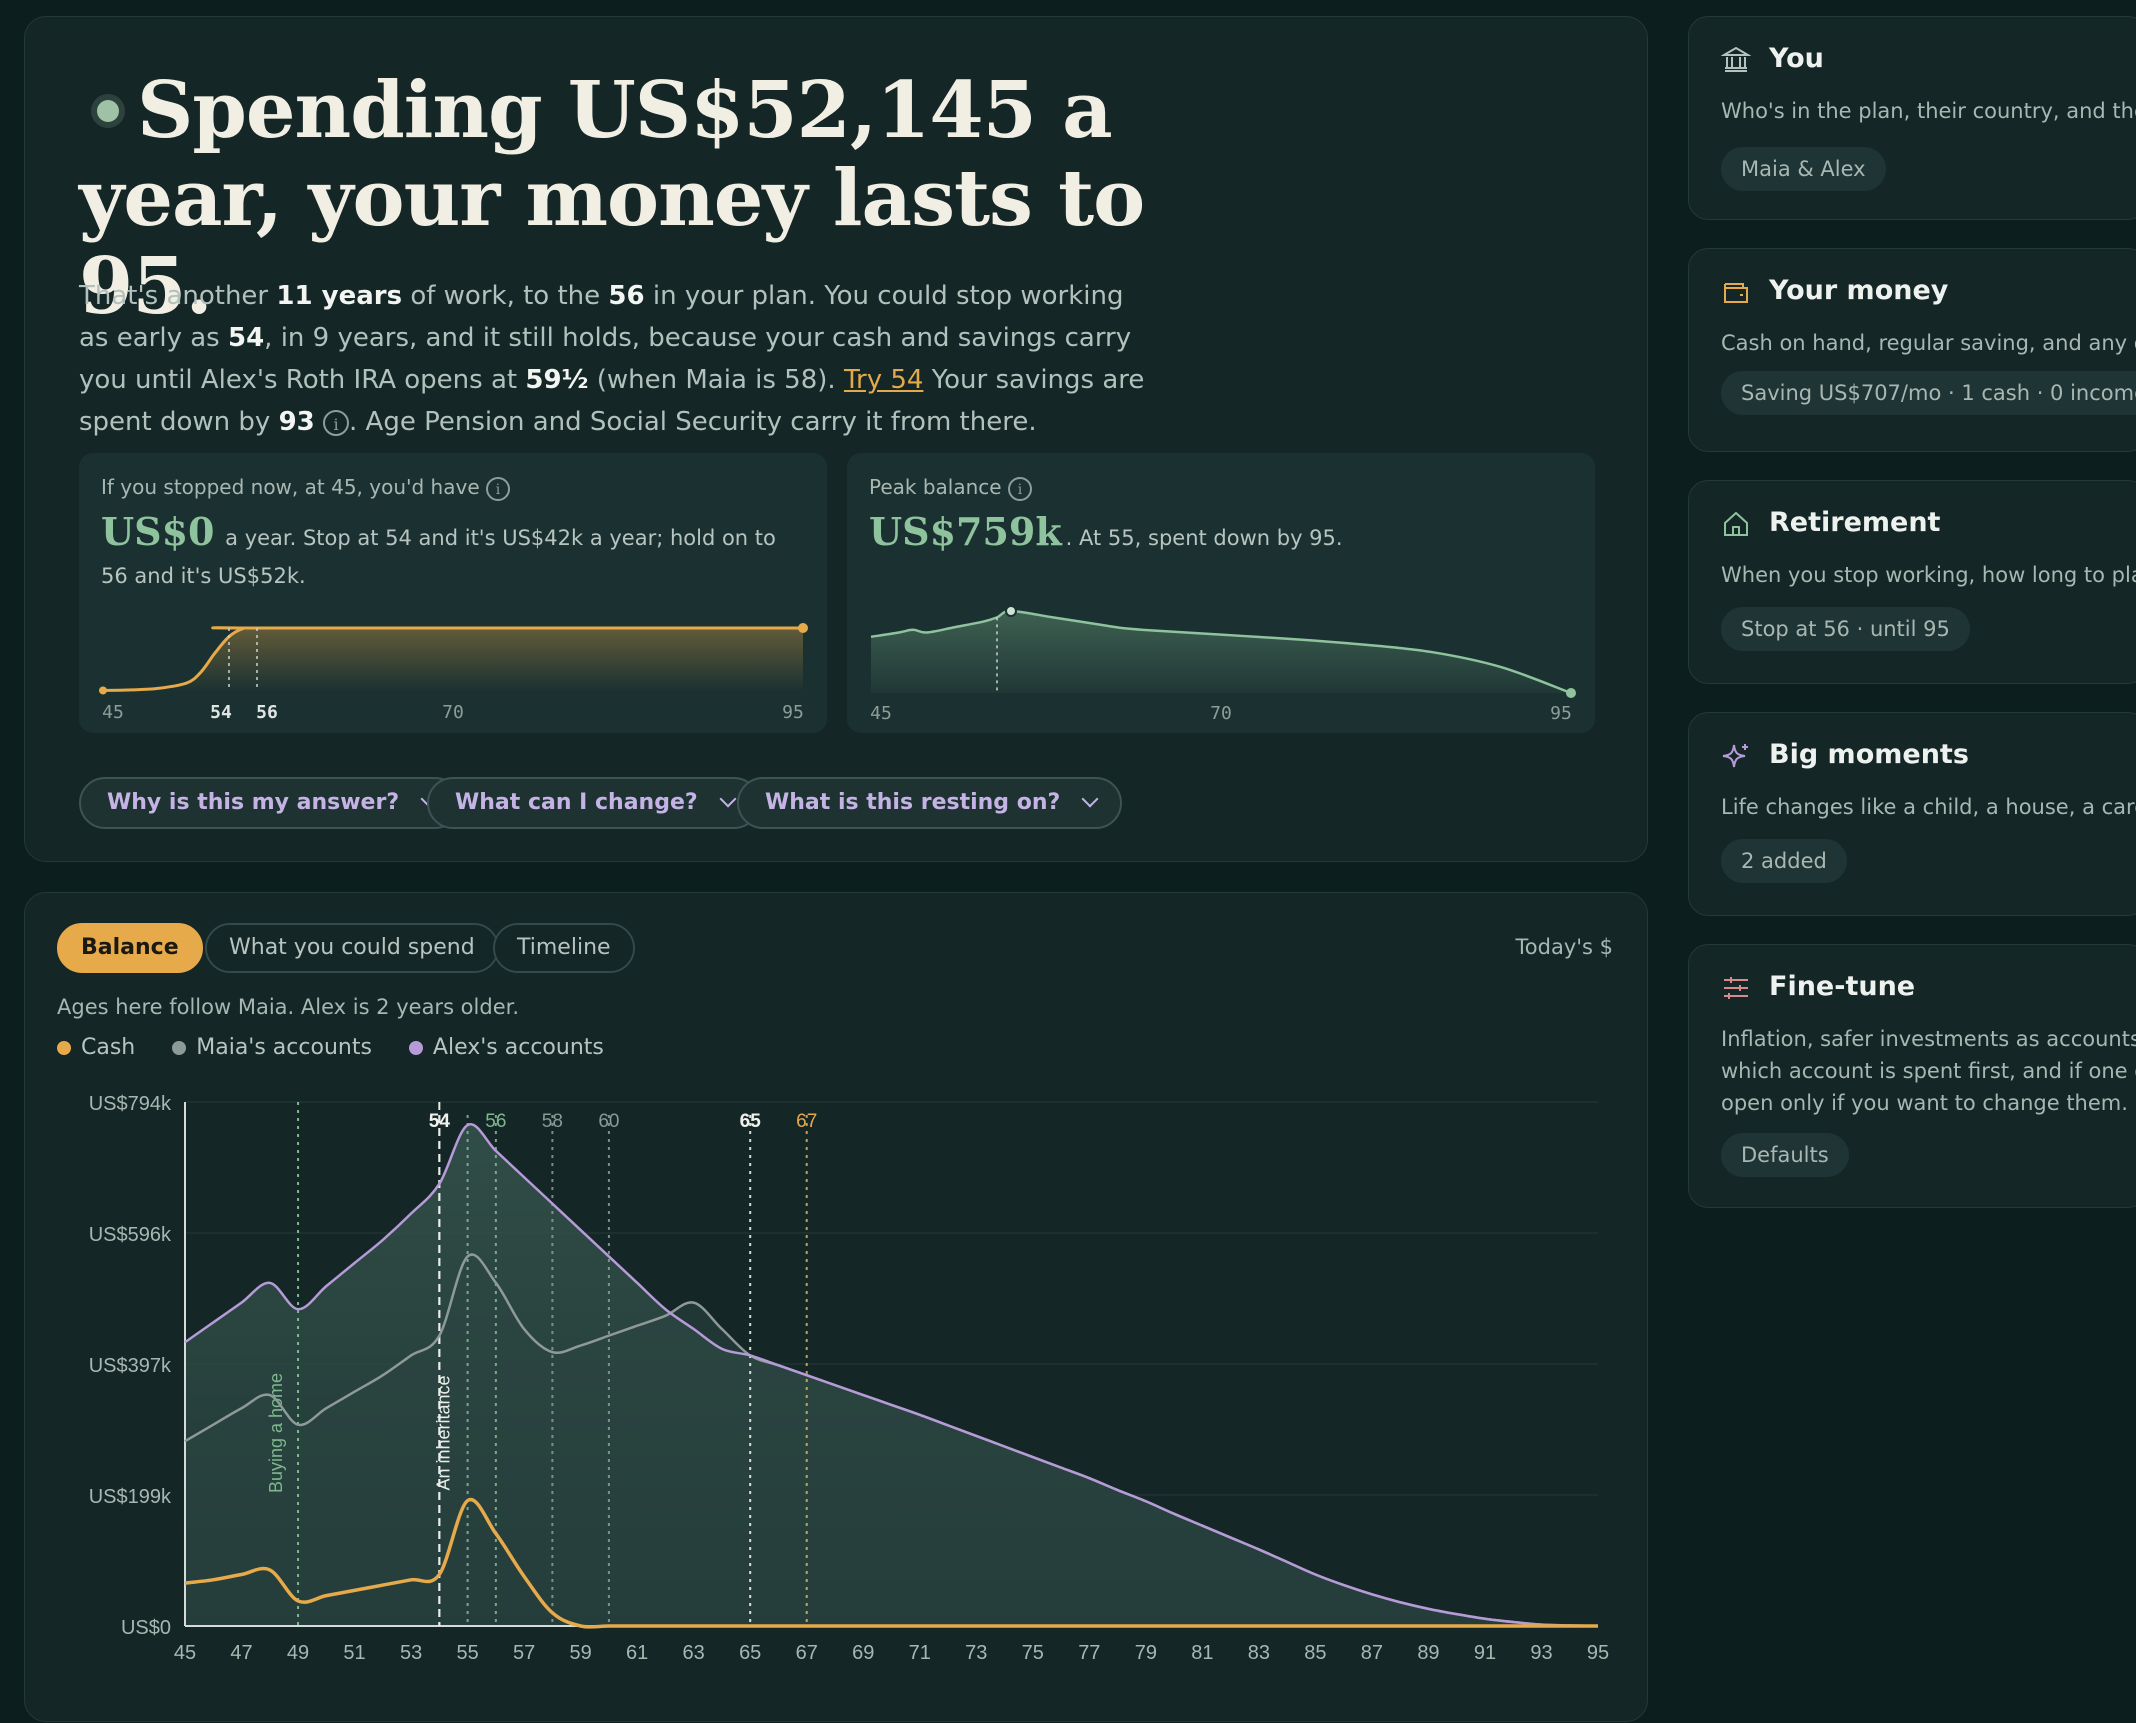 The image size is (2136, 1723). I want to click on age-line-label: 56, so click(495, 1121).